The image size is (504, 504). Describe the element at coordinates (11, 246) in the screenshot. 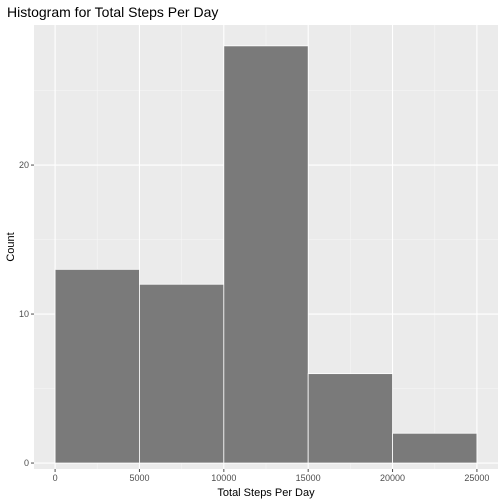

I see `y-axis-title: Count` at that location.